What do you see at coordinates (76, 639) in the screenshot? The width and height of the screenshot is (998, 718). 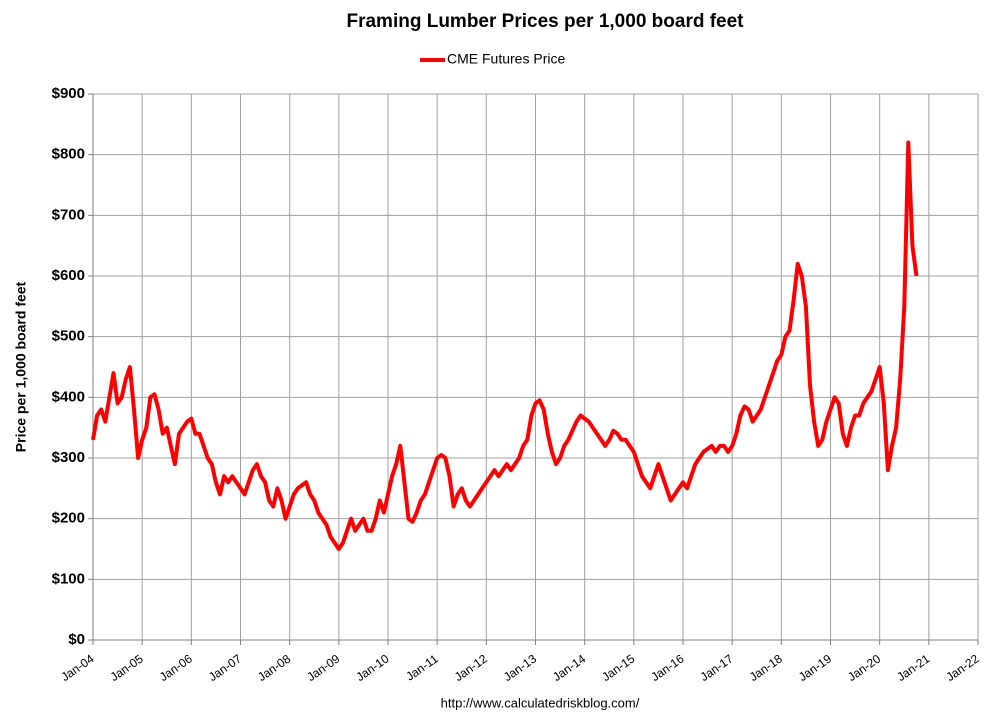 I see `y-tick-label: $0` at bounding box center [76, 639].